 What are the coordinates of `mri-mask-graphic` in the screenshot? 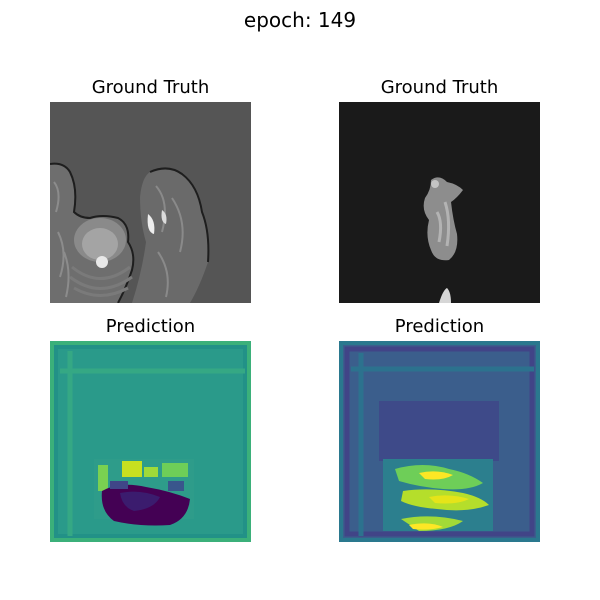 It's located at (439, 202).